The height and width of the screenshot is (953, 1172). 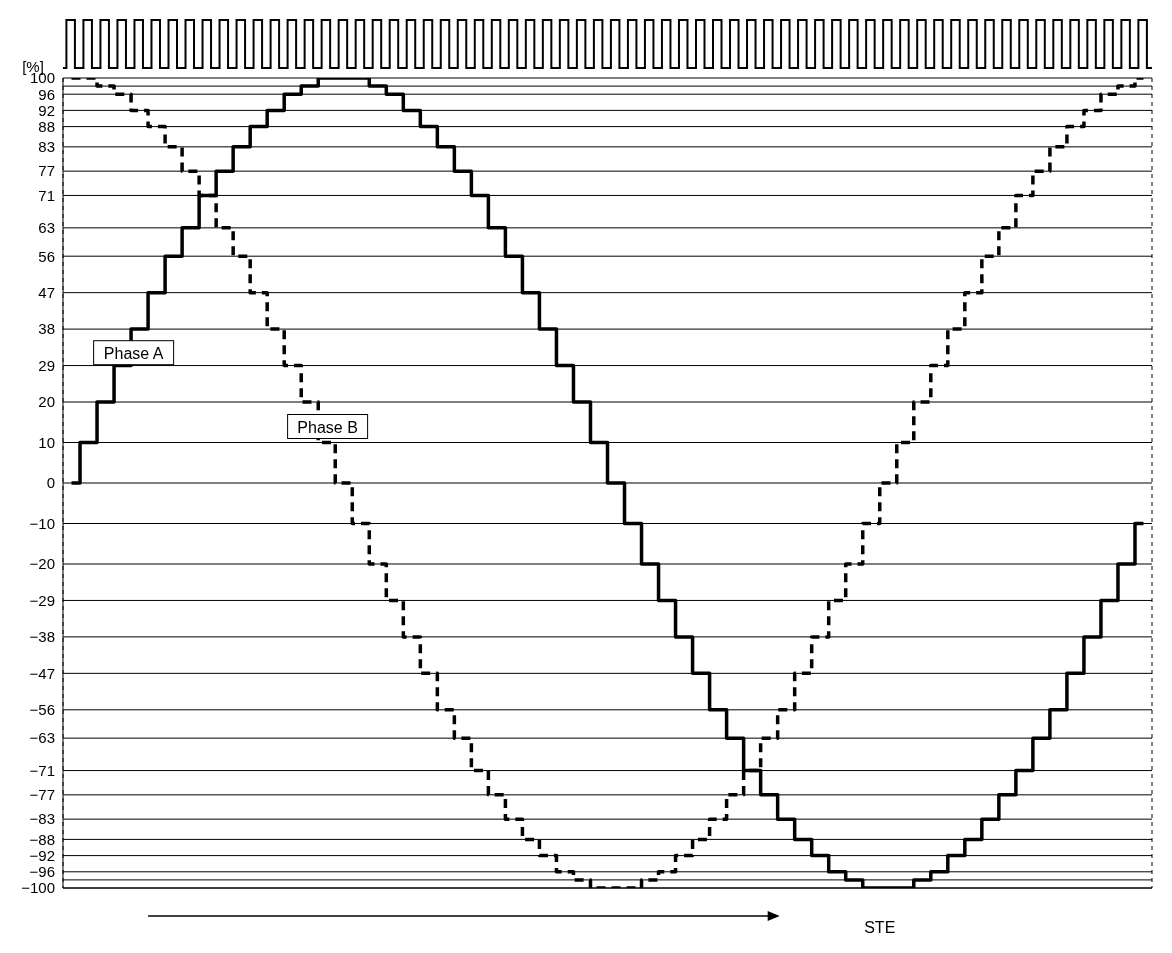 What do you see at coordinates (42, 839) in the screenshot?
I see `y-tick-label: −88` at bounding box center [42, 839].